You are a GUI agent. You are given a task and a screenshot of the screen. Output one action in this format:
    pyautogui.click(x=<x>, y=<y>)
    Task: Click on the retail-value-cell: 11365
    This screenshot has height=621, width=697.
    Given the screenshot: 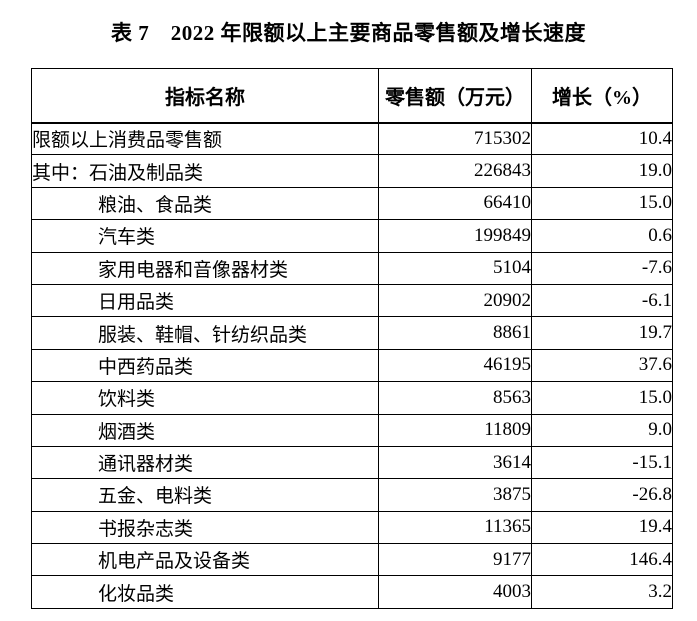 What is the action you would take?
    pyautogui.click(x=455, y=527)
    